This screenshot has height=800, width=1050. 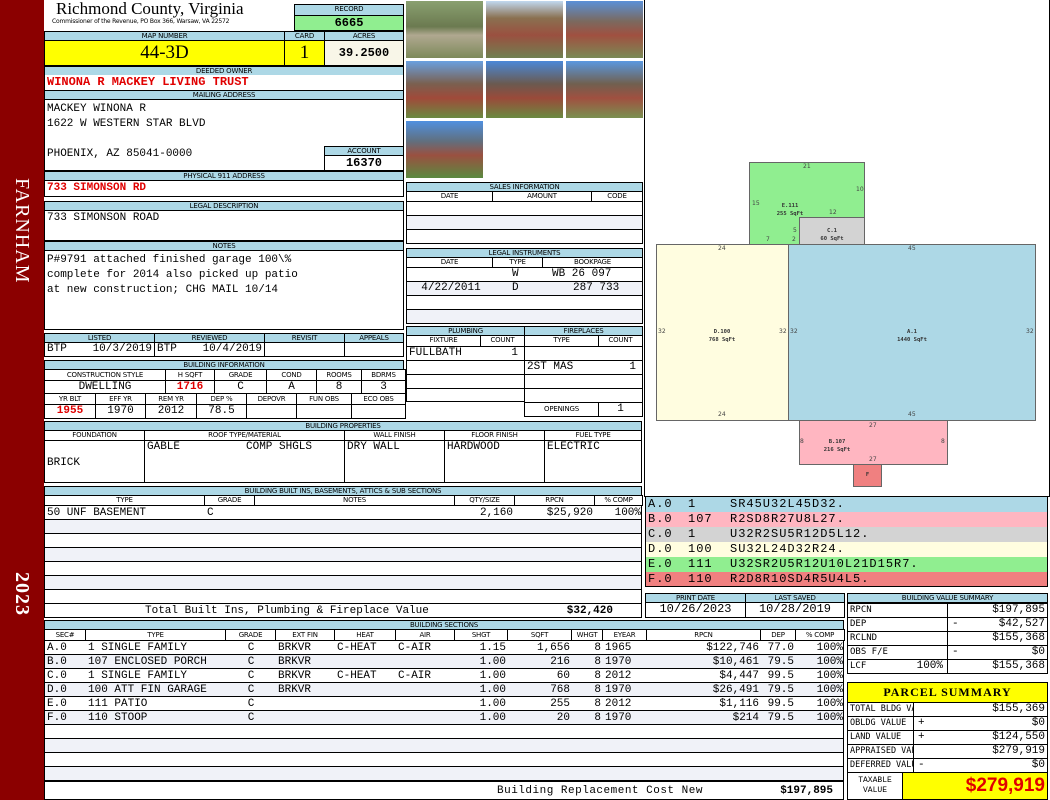 I want to click on section-cell: 1.15, so click(x=492, y=648).